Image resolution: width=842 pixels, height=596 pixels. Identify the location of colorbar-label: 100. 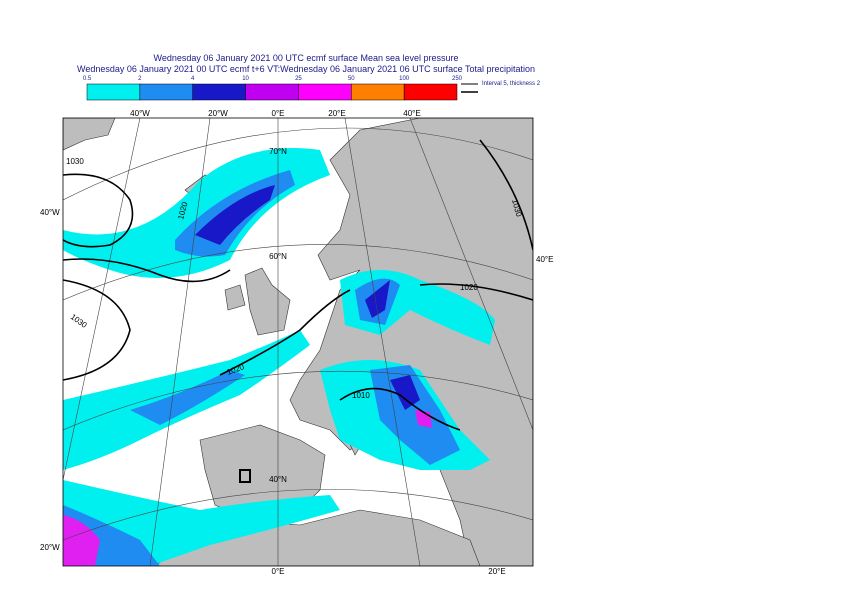
(404, 79).